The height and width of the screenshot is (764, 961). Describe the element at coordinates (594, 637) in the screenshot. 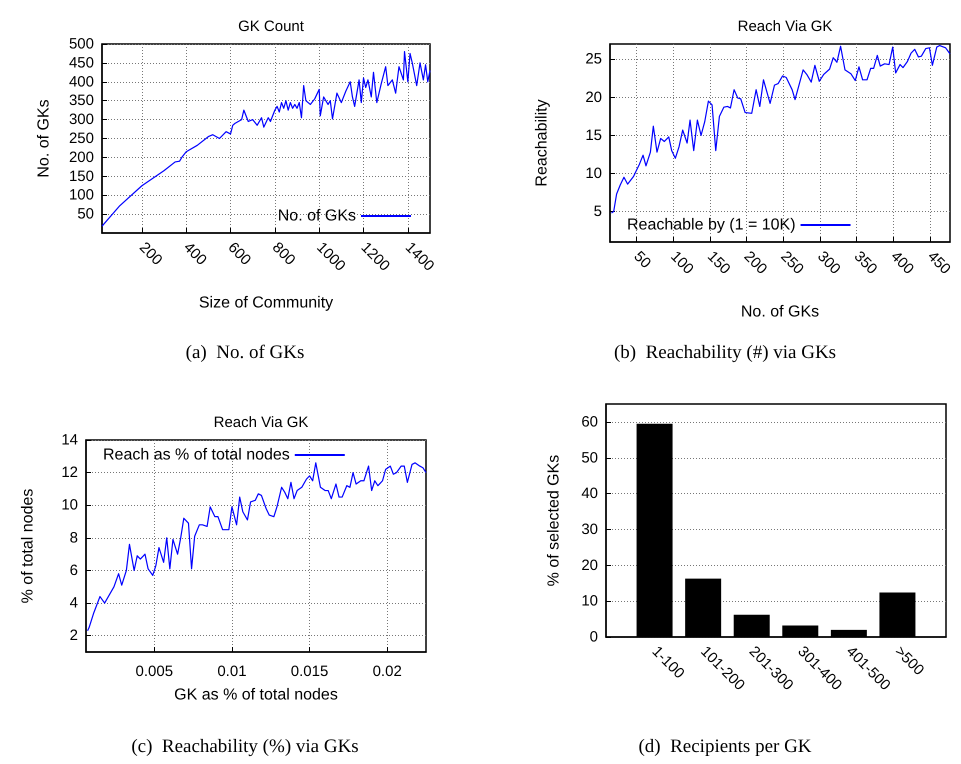

I see `y-tick-label: 0` at that location.